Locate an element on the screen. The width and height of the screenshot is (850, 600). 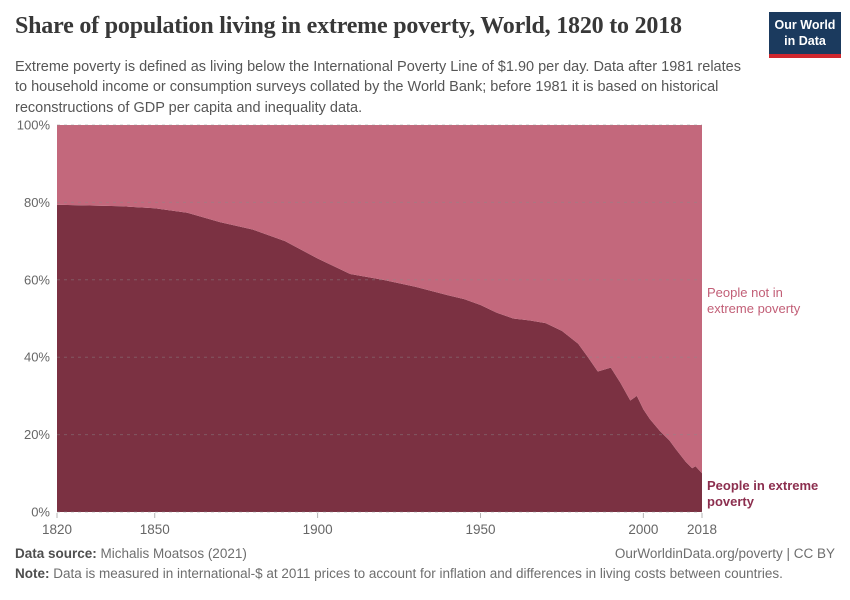
owid-license-link: OurWorldinData.org/poverty | CC BY is located at coordinates (724, 553).